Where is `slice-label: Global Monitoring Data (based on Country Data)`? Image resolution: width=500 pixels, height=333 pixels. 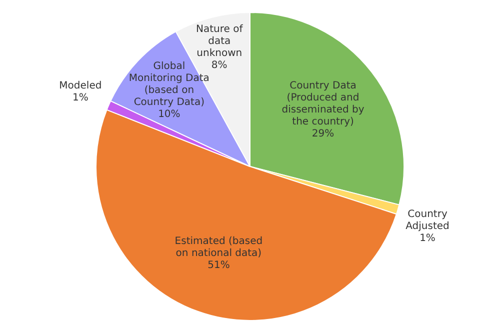 slice-label: Global Monitoring Data (based on Country Data) is located at coordinates (169, 84).